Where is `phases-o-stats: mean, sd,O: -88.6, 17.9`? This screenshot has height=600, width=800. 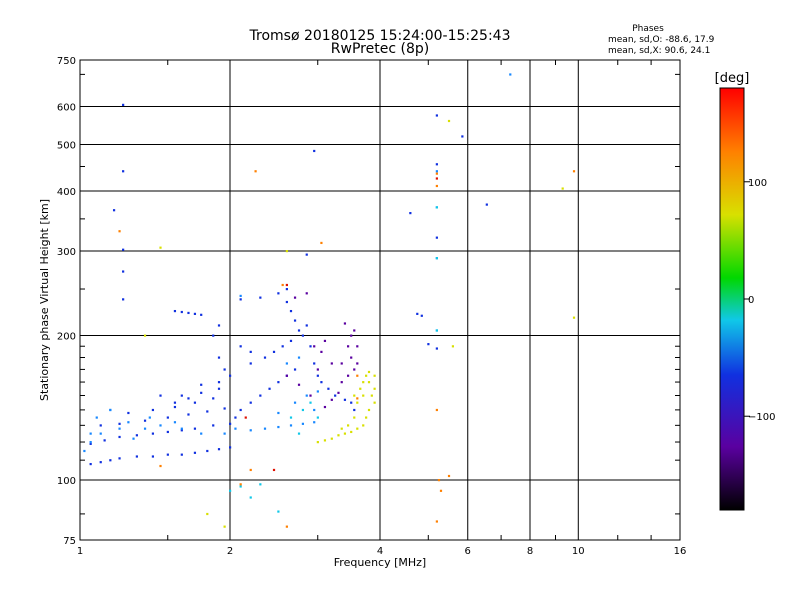
phases-o-stats: mean, sd,O: -88.6, 17.9 is located at coordinates (661, 40).